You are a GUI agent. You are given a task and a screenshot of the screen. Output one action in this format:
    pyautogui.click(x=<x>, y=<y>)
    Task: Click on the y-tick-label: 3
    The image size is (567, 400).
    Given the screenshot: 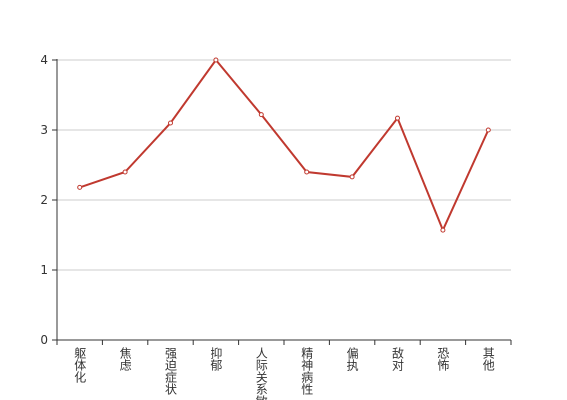 What is the action you would take?
    pyautogui.click(x=44, y=130)
    